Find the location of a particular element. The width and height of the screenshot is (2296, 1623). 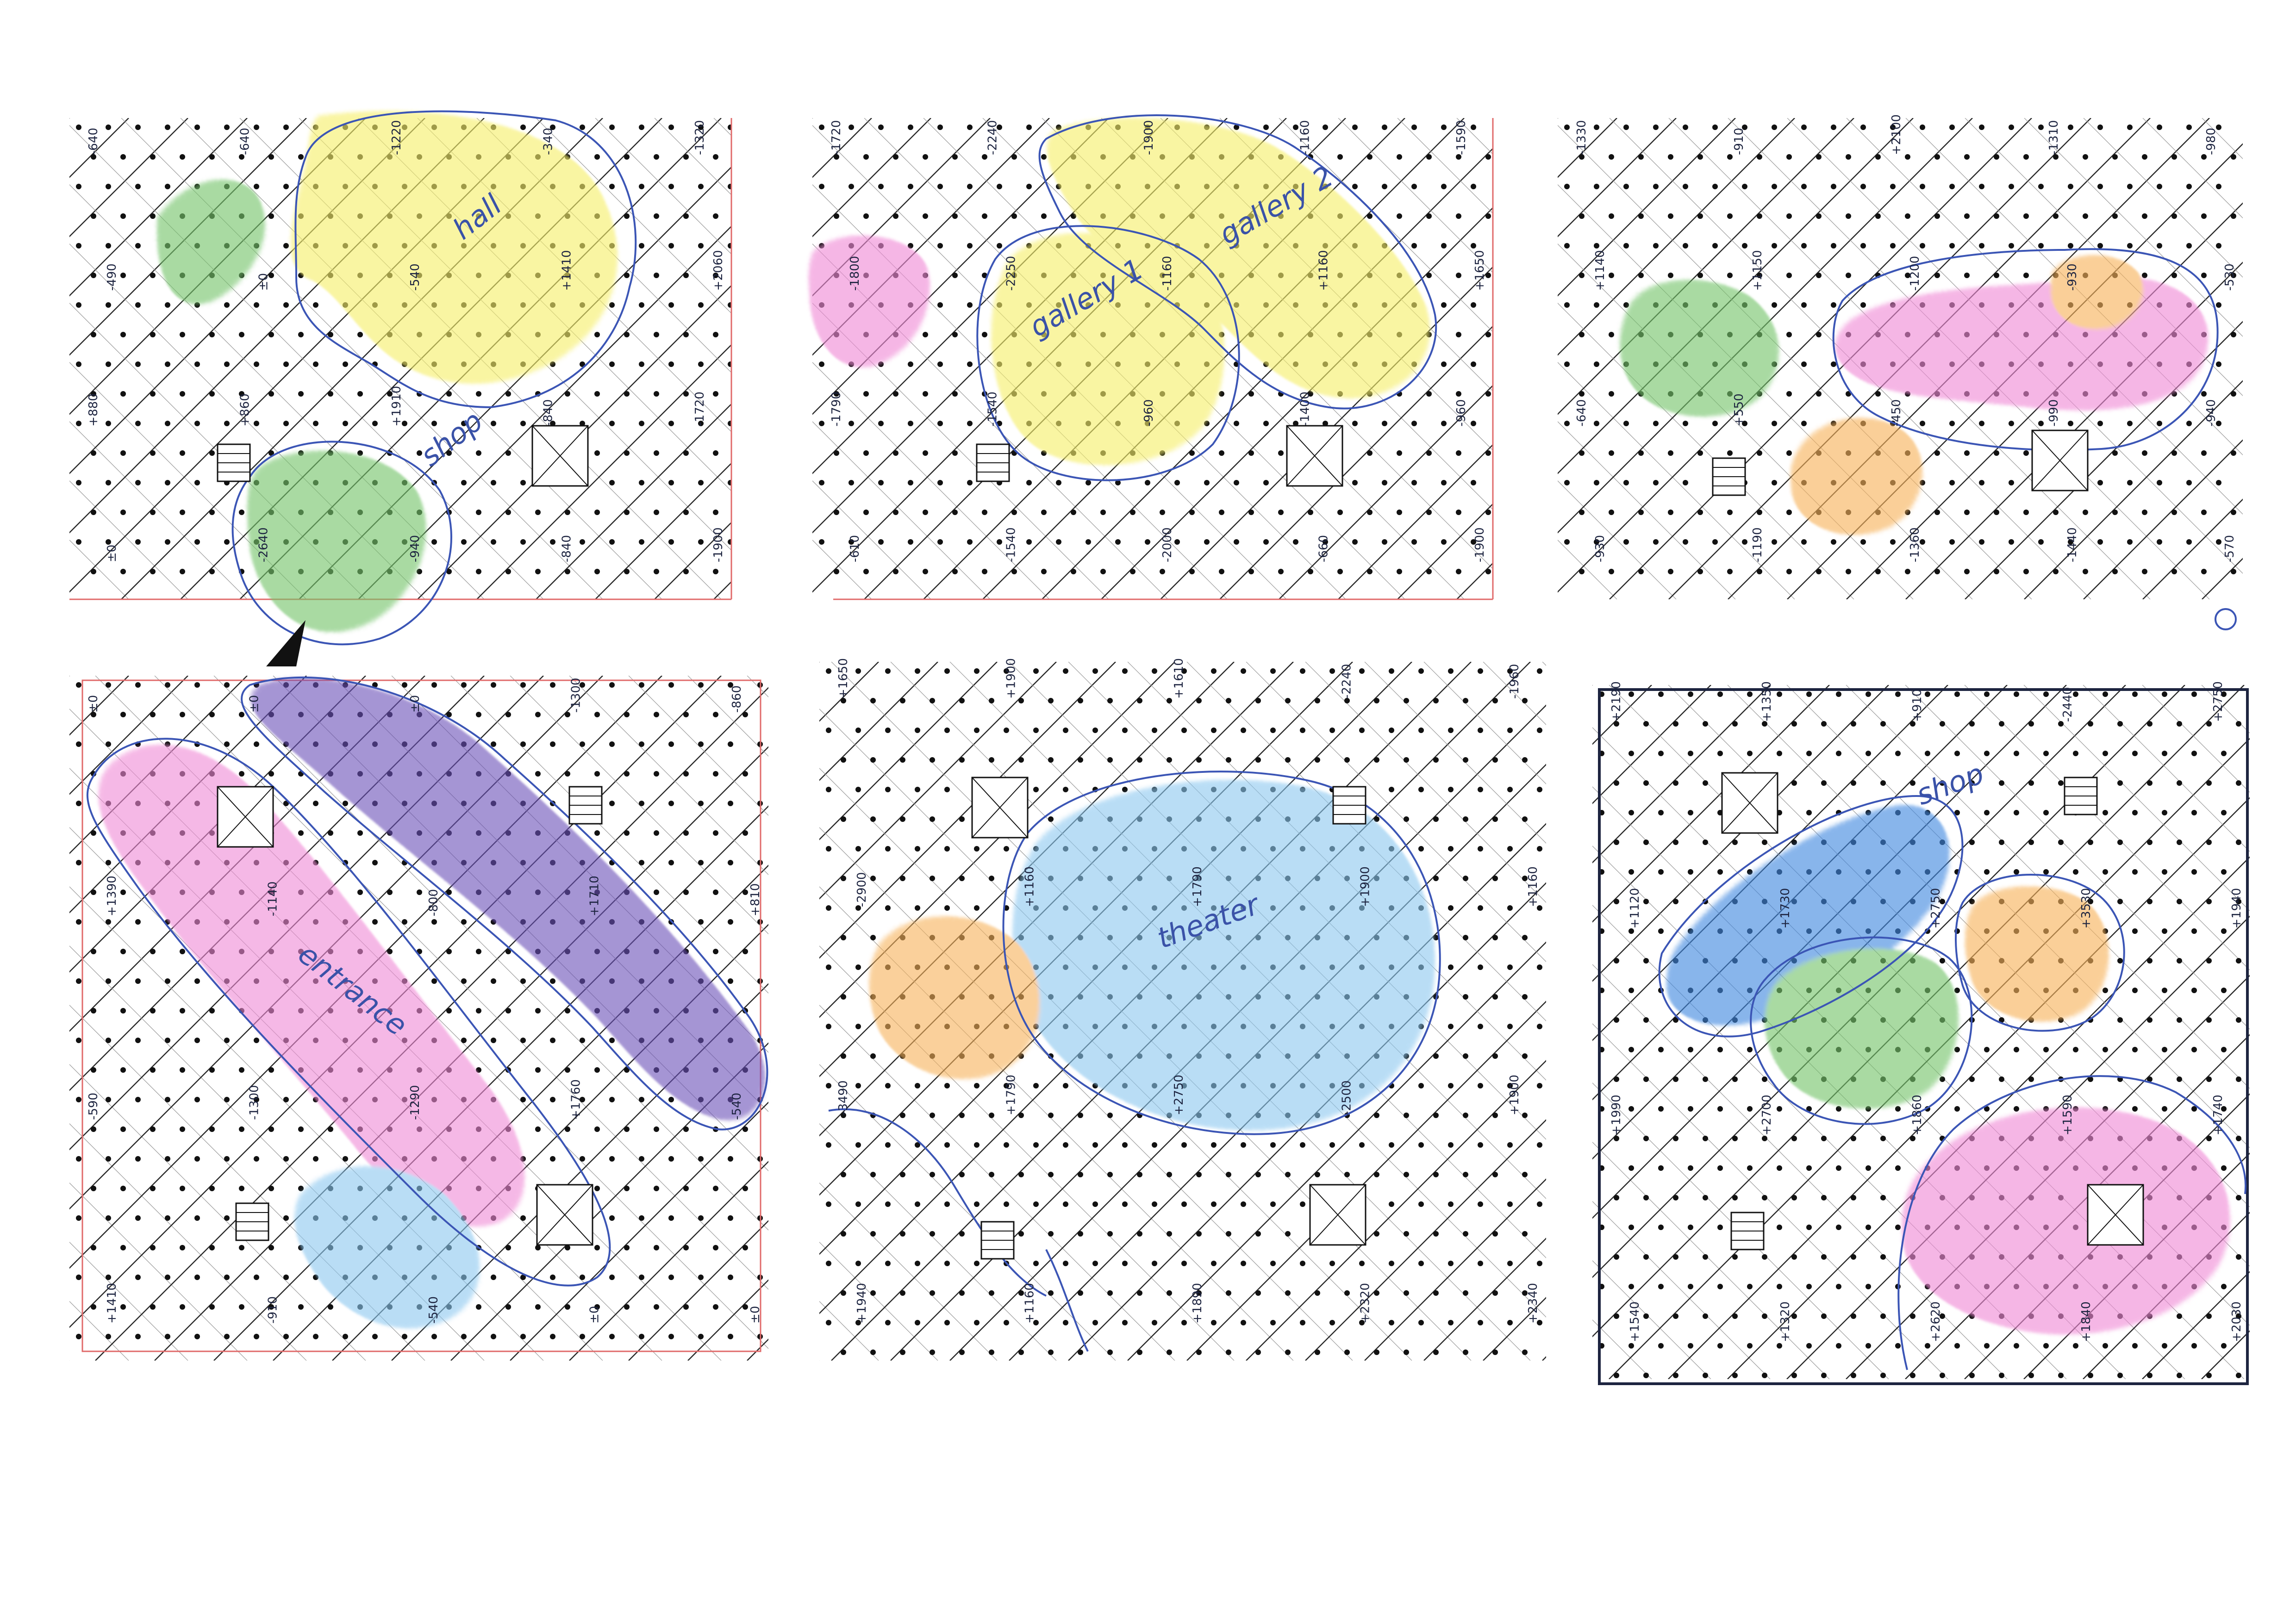

level-annotation: +1610 is located at coordinates (1179, 678).